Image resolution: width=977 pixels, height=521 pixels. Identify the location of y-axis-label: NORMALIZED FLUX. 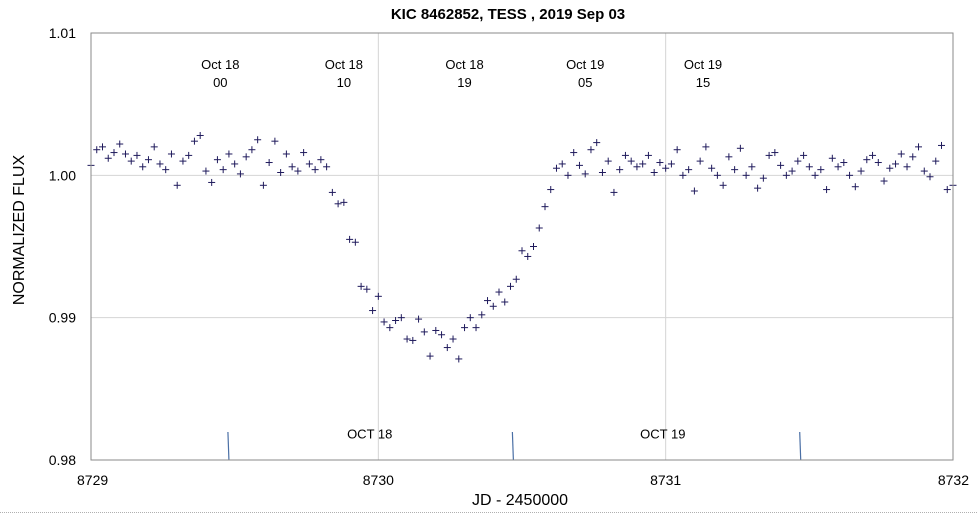
(19, 230).